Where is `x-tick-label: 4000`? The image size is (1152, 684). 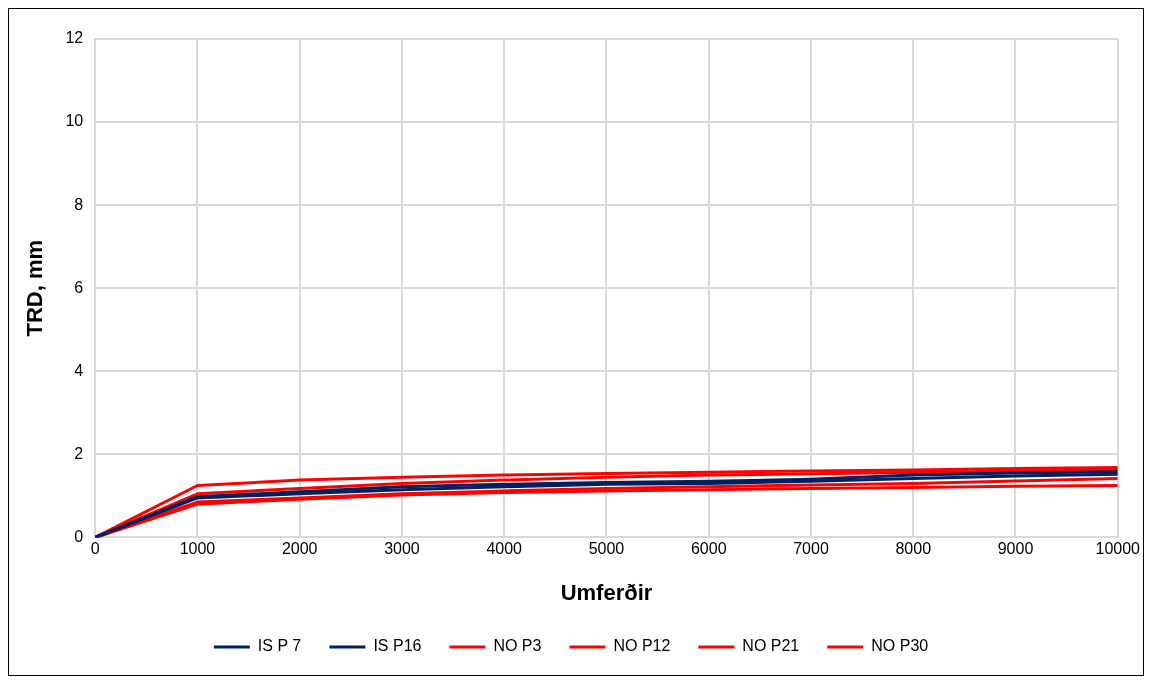
x-tick-label: 4000 is located at coordinates (504, 549).